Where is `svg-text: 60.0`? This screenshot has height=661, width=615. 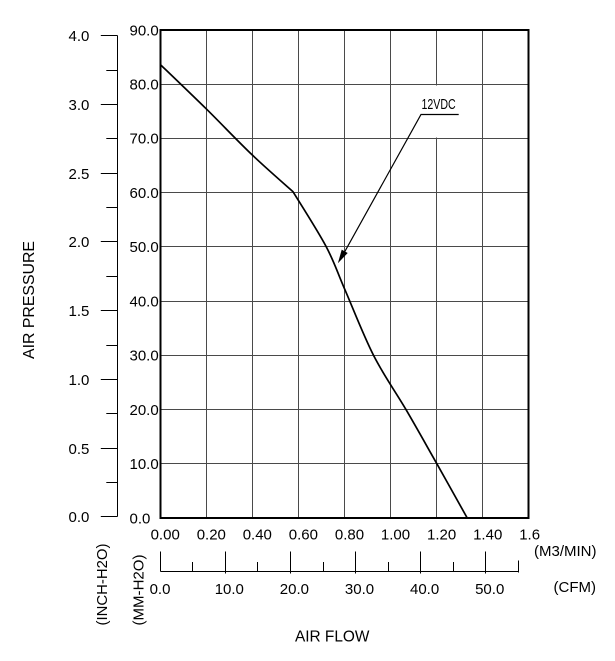 svg-text: 60.0 is located at coordinates (144, 193).